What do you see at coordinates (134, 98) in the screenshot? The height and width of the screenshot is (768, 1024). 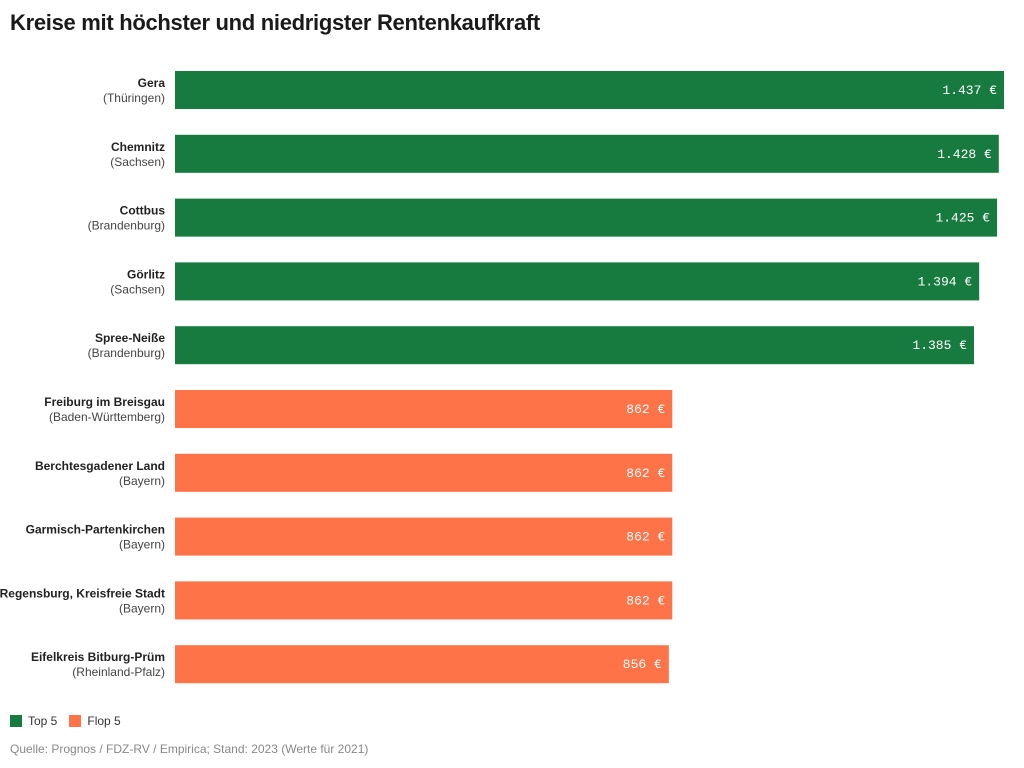 I see `category-sublabel: (Thüringen)` at bounding box center [134, 98].